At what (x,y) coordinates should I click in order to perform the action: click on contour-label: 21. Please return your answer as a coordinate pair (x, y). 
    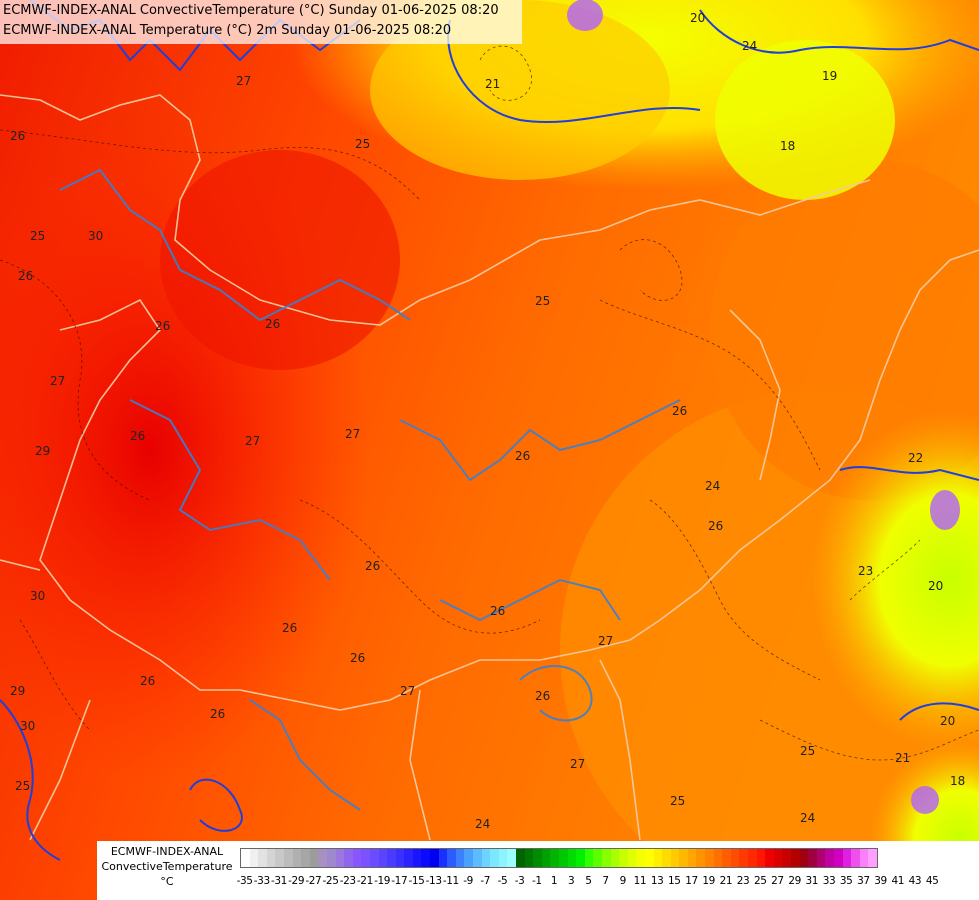
    Looking at the image, I should click on (902, 758).